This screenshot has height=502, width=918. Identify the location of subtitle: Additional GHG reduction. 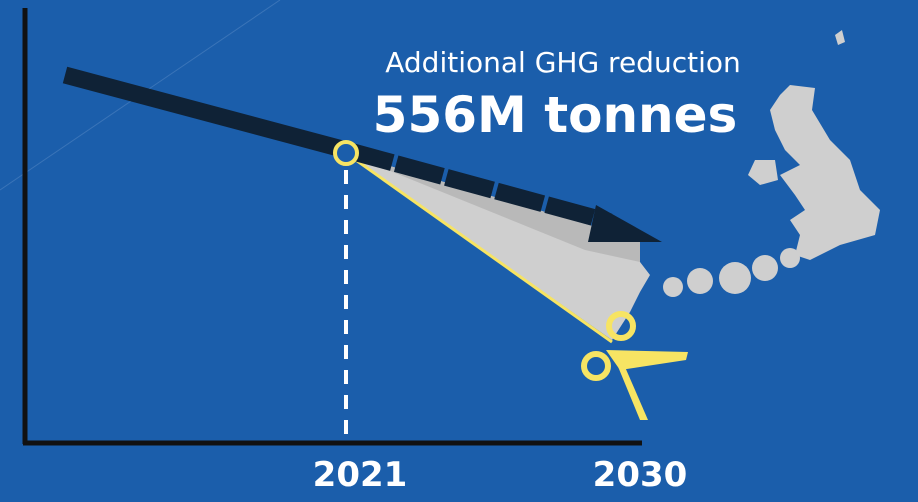
(562, 62).